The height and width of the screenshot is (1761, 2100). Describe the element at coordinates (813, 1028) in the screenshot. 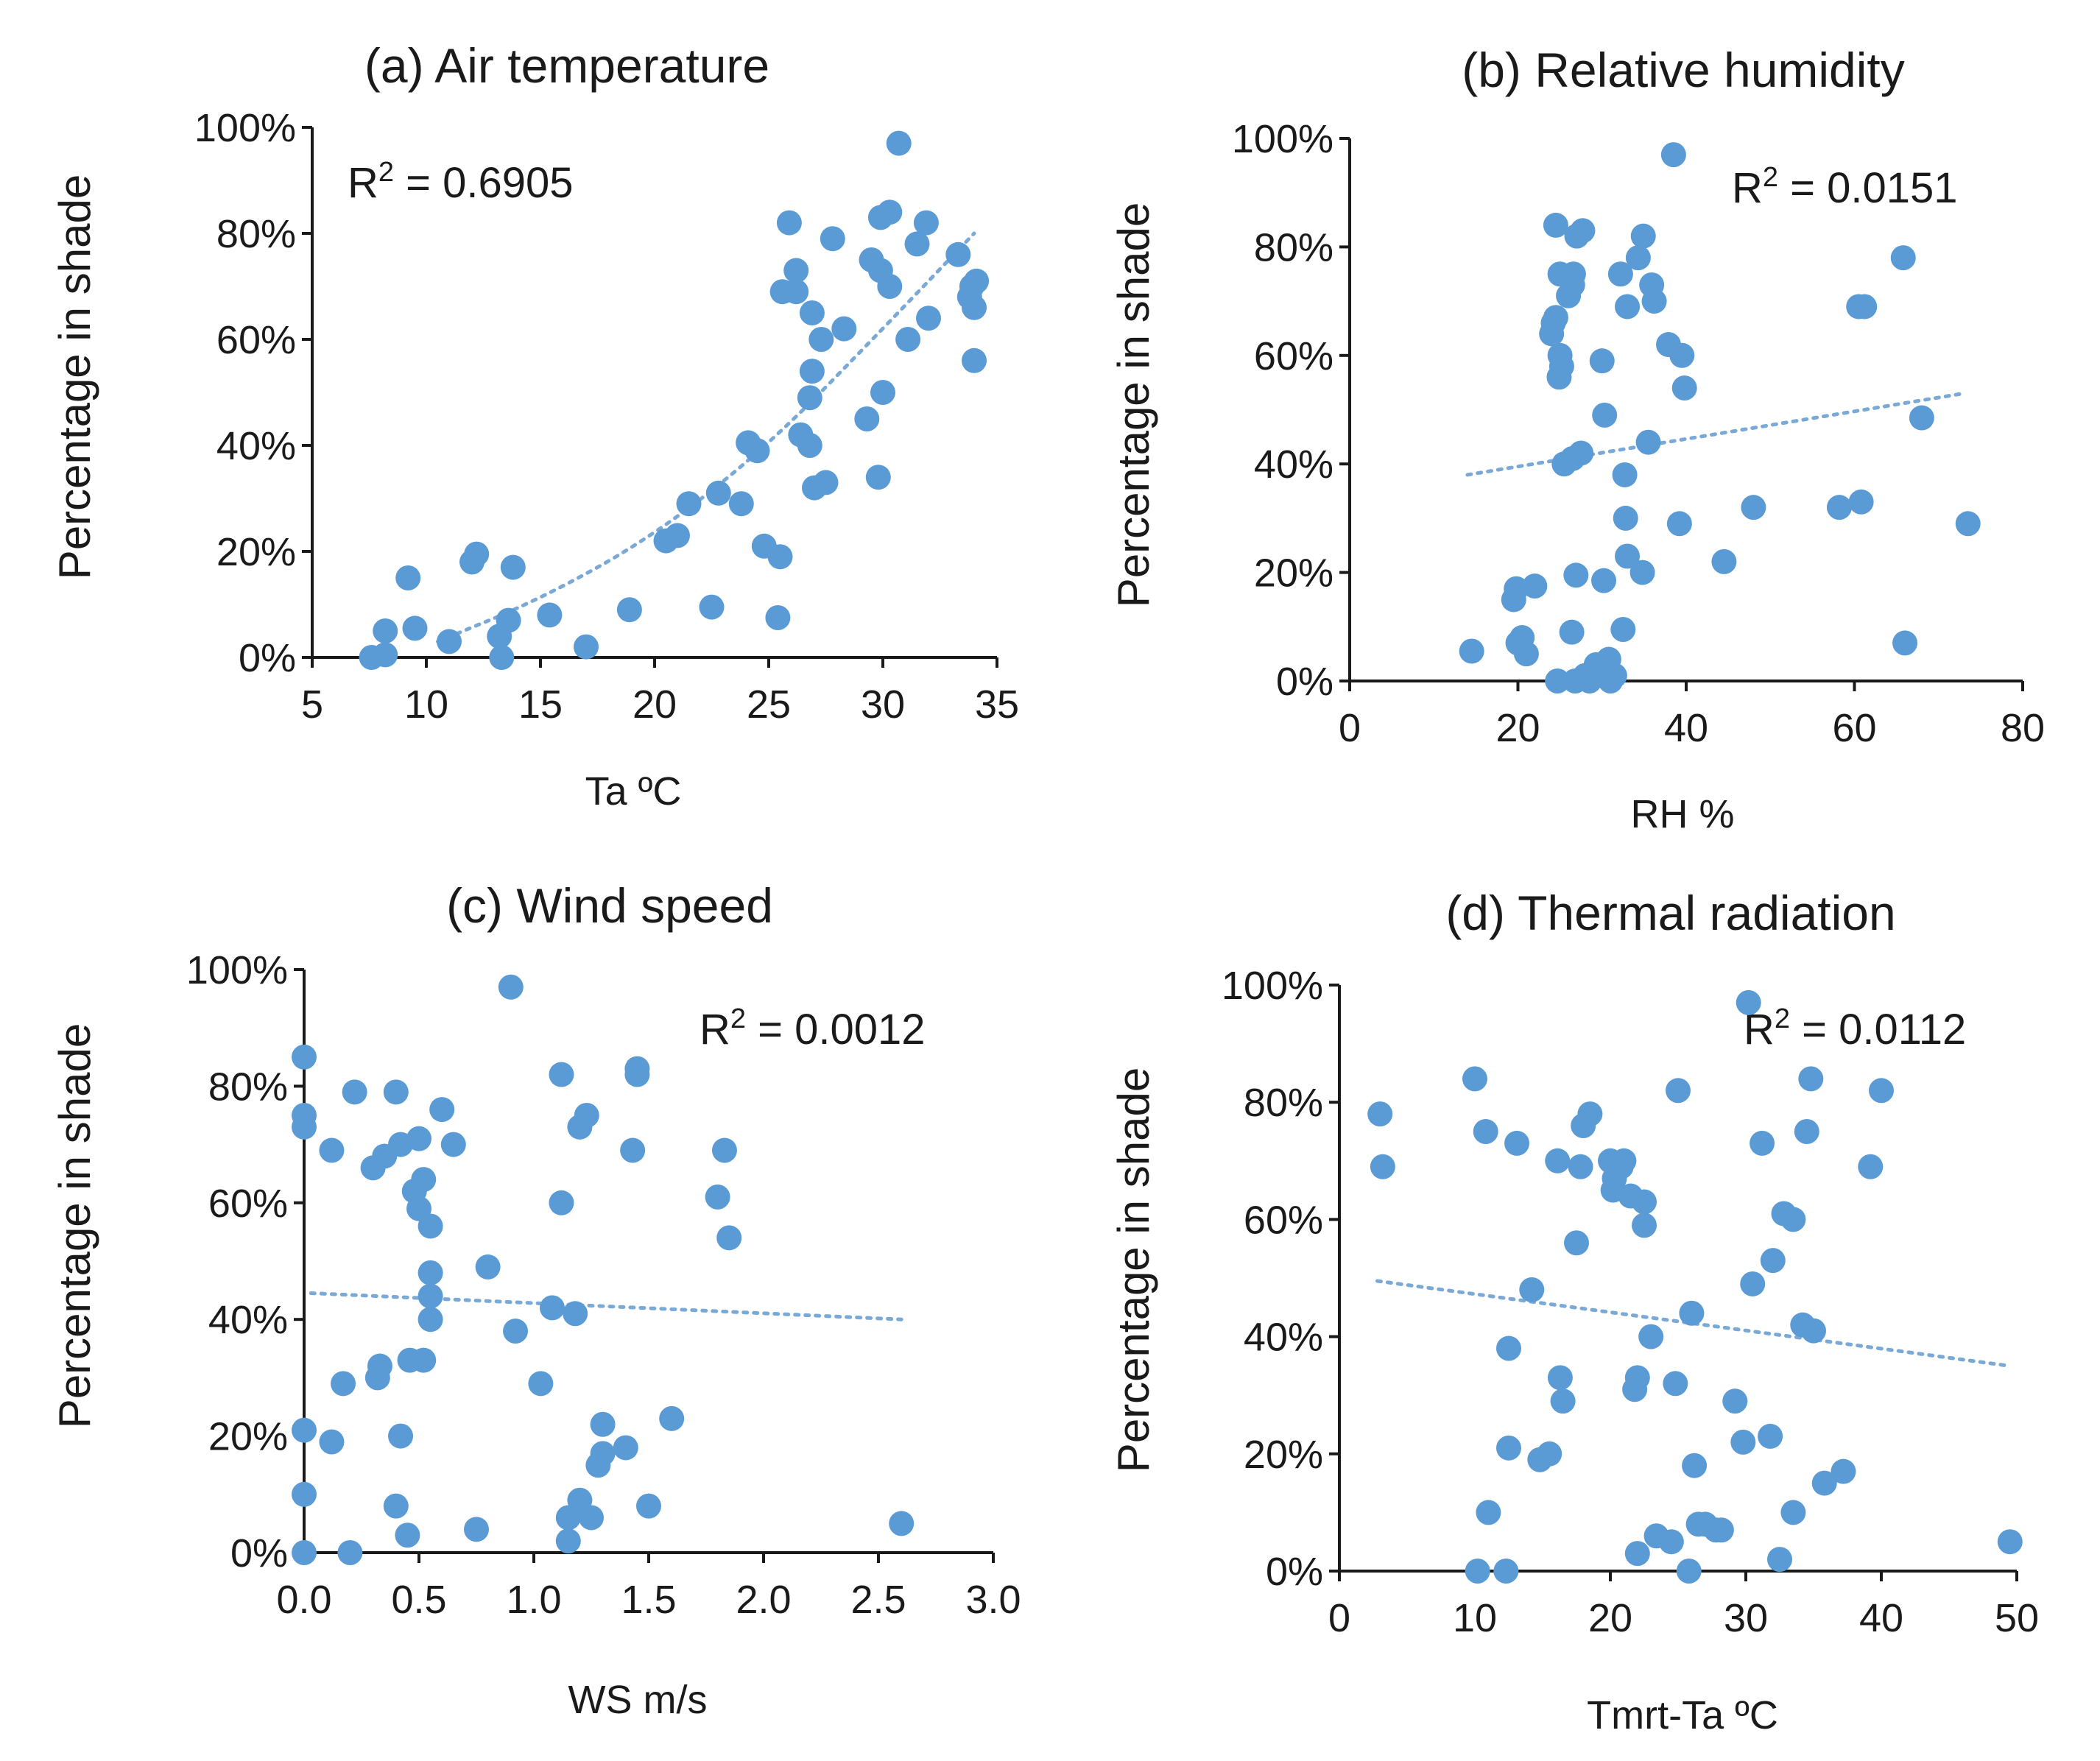

I see `r-squared-label: R2 = 0.0012` at that location.